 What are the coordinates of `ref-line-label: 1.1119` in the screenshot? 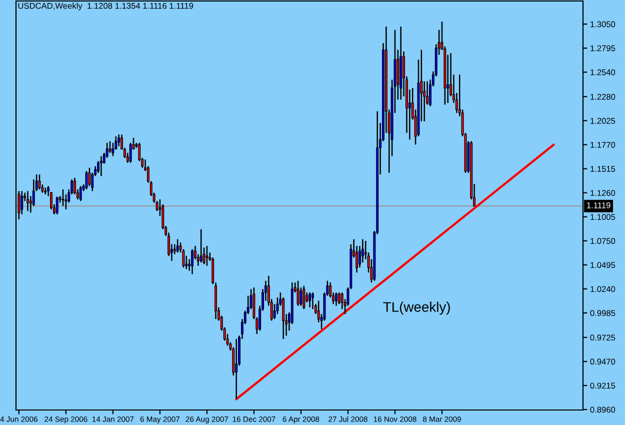 It's located at (598, 205).